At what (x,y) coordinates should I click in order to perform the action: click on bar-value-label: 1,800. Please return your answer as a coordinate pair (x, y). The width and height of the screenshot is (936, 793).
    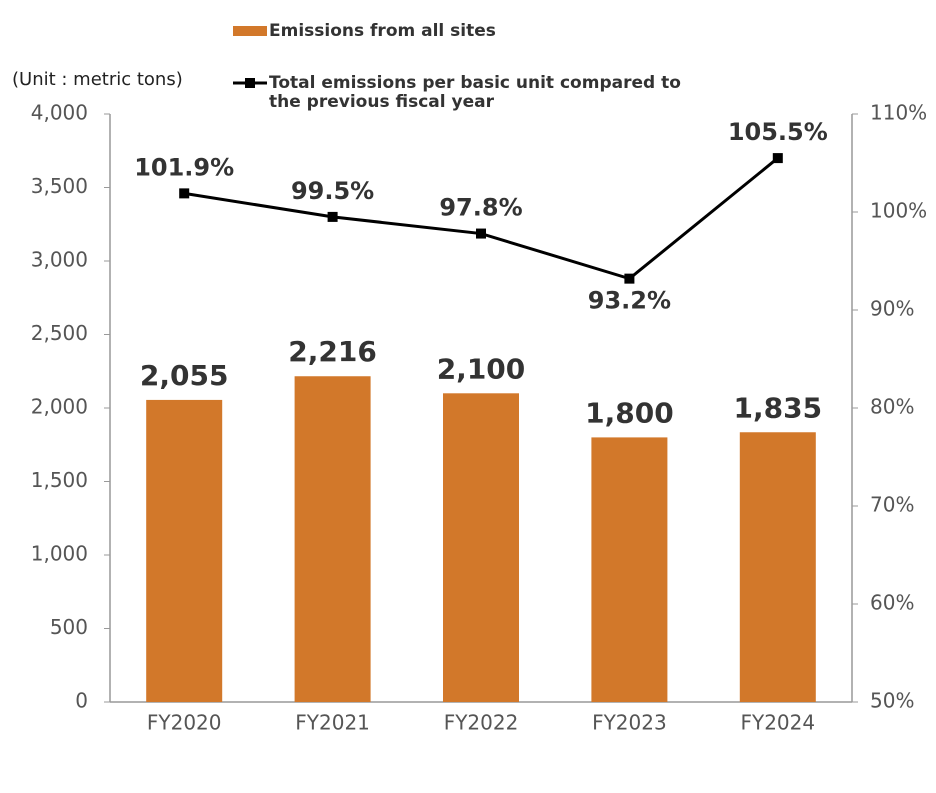
    Looking at the image, I should click on (629, 412).